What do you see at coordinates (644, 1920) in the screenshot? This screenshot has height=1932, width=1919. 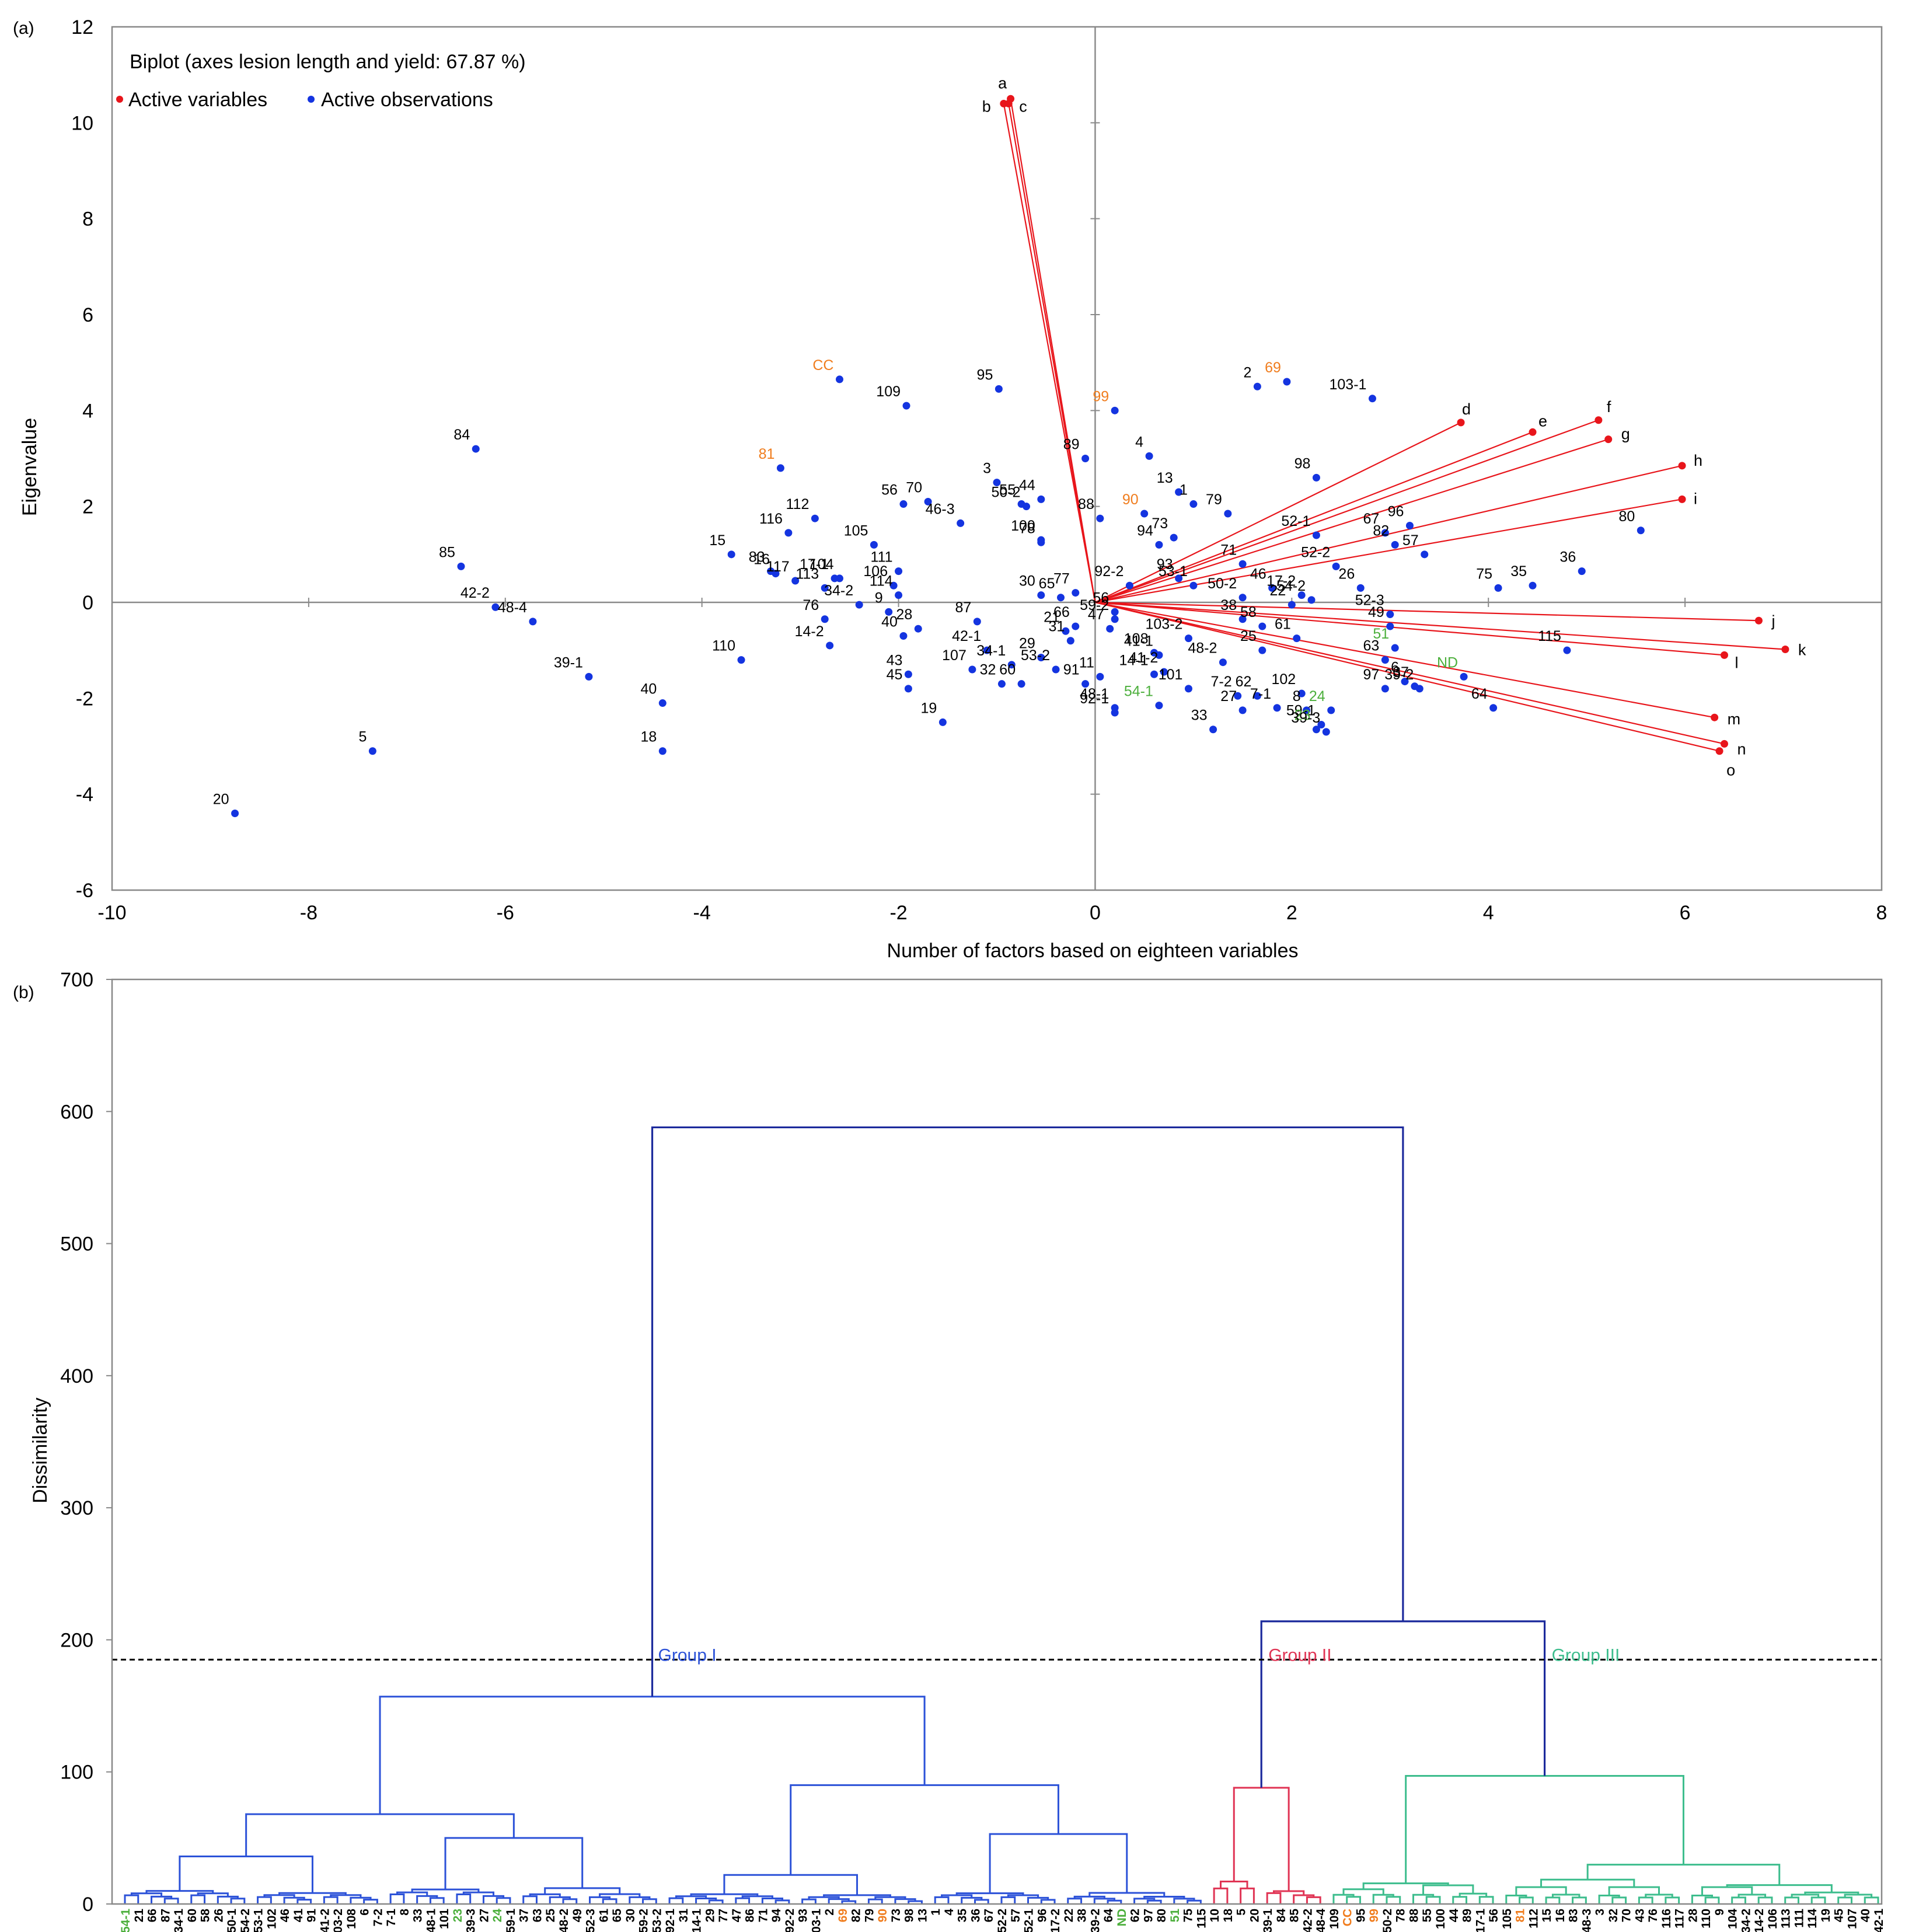 I see `leaf-label: 59-2` at bounding box center [644, 1920].